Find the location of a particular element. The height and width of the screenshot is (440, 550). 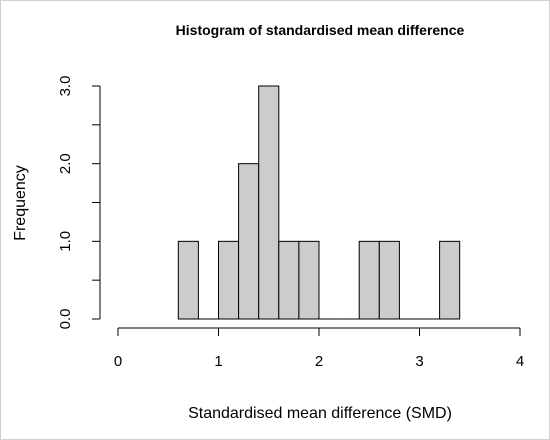

y-tick-label: 2.0 is located at coordinates (65, 163).